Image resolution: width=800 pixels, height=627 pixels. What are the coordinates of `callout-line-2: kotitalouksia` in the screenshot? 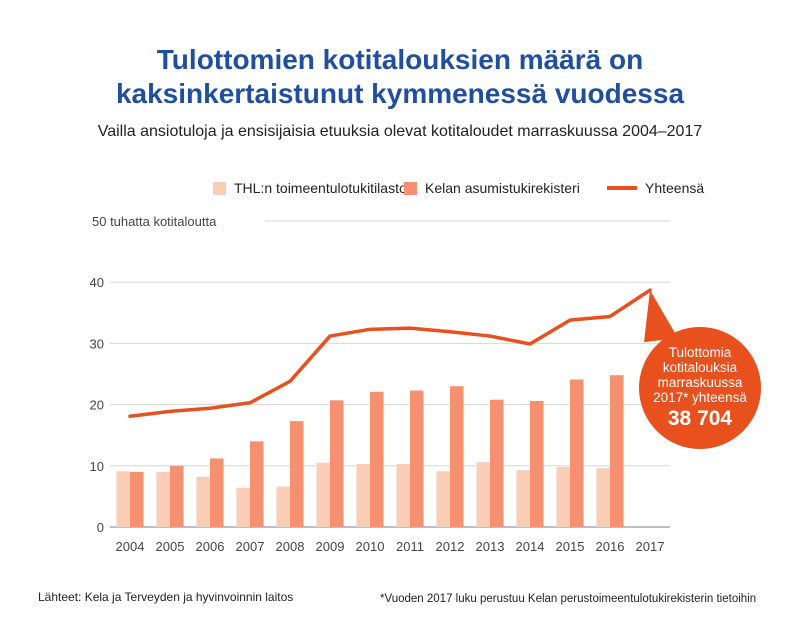 It's located at (700, 367).